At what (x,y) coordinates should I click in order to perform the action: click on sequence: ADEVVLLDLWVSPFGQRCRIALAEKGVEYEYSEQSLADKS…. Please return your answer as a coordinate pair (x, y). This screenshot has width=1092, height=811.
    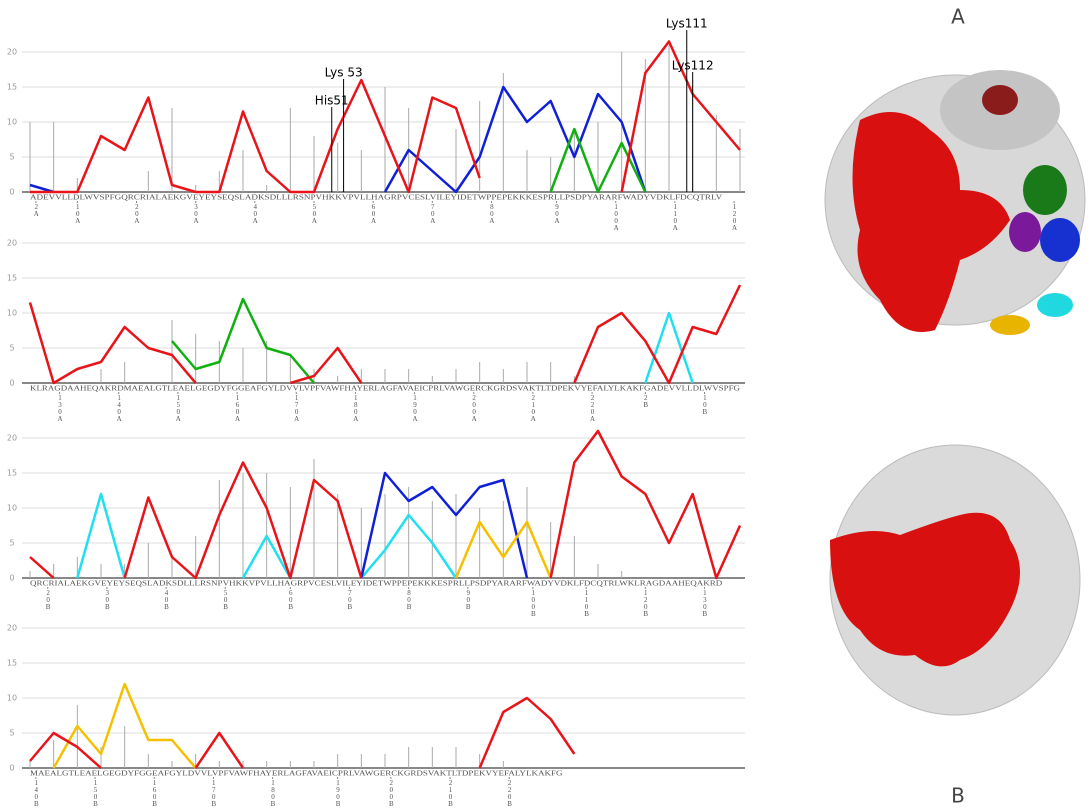
    Looking at the image, I should click on (376, 198).